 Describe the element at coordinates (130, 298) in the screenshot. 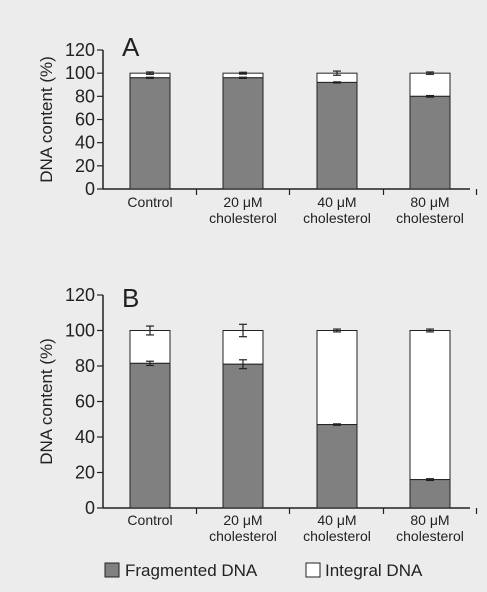

I see `panel-label-b: B` at that location.